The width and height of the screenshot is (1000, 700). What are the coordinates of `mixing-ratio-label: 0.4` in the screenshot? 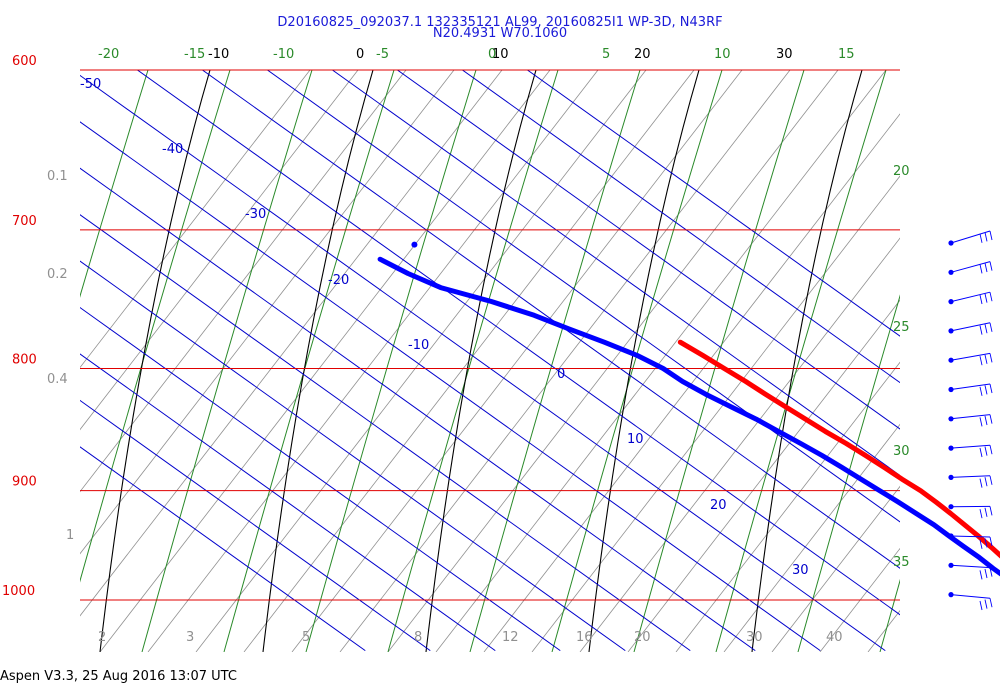 It's located at (57, 379).